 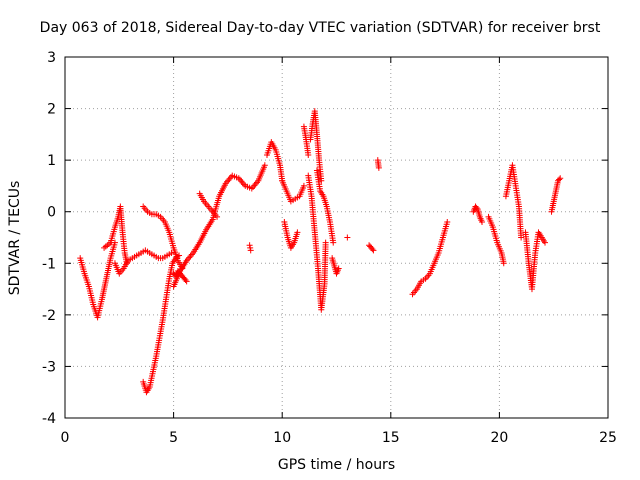 What do you see at coordinates (51, 110) in the screenshot?
I see `y-tick-label: 2` at bounding box center [51, 110].